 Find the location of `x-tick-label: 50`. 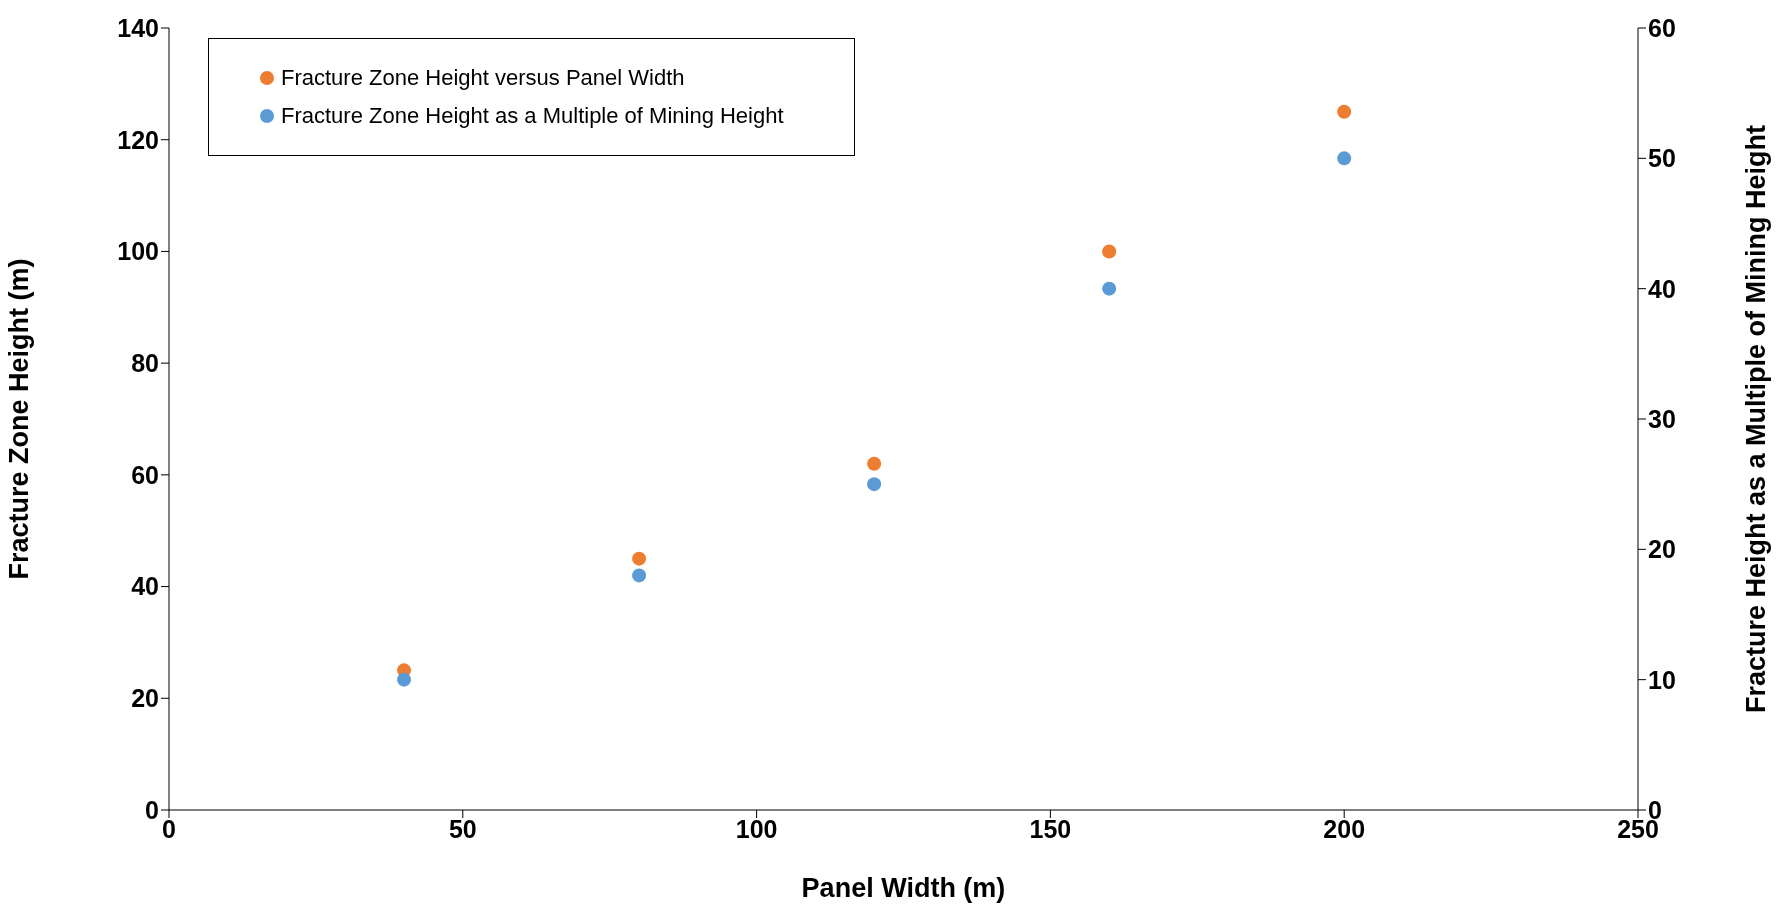

x-tick-label: 50 is located at coordinates (462, 828).